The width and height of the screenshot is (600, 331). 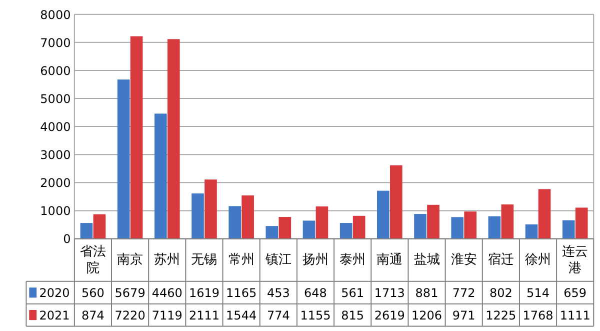 I want to click on x-tick-label: 南京, so click(x=130, y=260).